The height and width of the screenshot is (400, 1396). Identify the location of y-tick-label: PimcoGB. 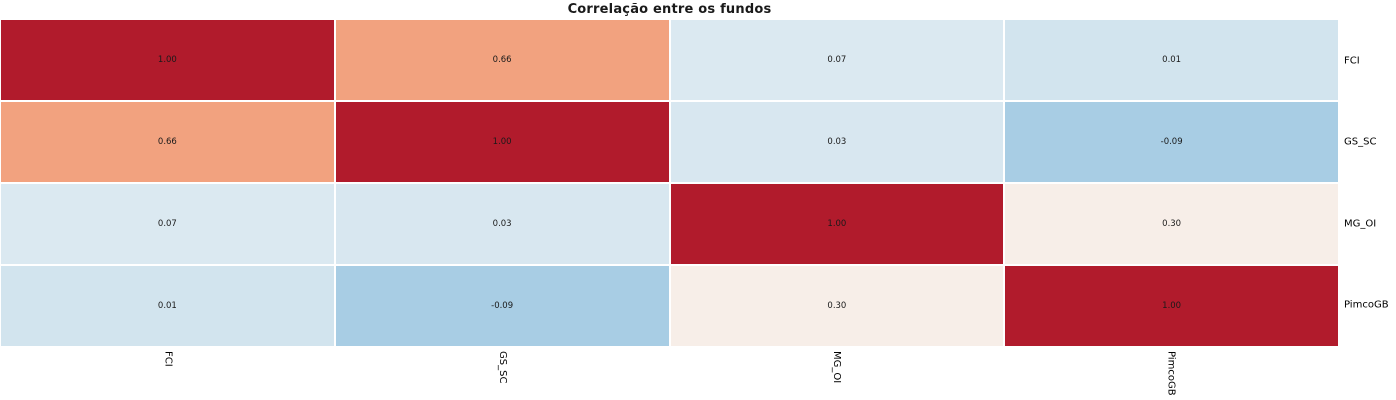
(1366, 305).